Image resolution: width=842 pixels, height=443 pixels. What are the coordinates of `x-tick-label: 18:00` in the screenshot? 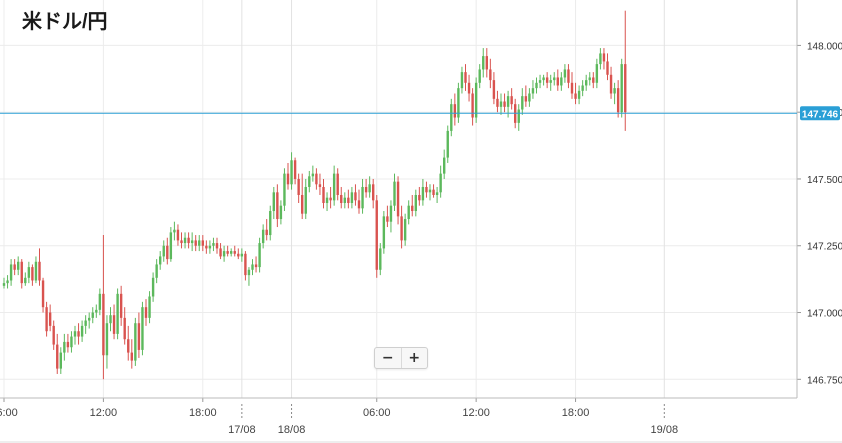 It's located at (576, 413).